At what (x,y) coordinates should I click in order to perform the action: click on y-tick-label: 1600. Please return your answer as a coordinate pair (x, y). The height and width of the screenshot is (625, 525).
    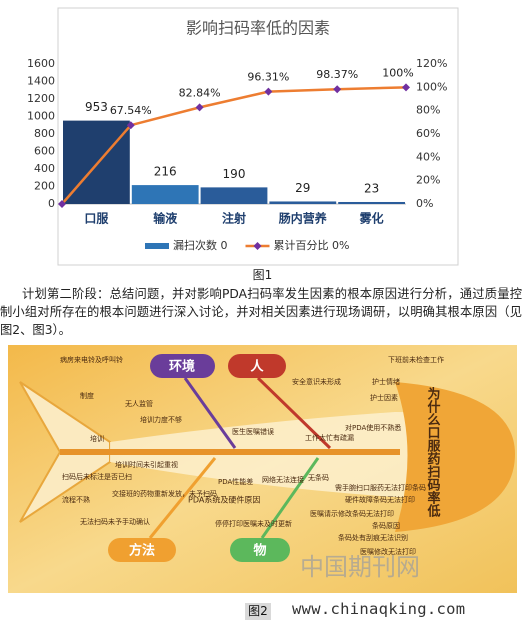
    Looking at the image, I should click on (41, 63).